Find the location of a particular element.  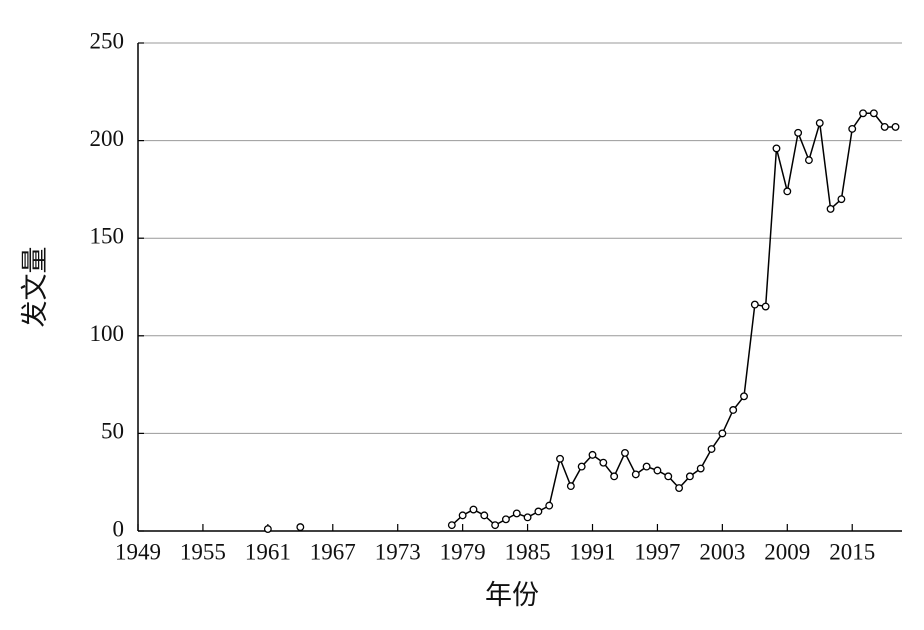

y-tick-label: 100 is located at coordinates (107, 333).